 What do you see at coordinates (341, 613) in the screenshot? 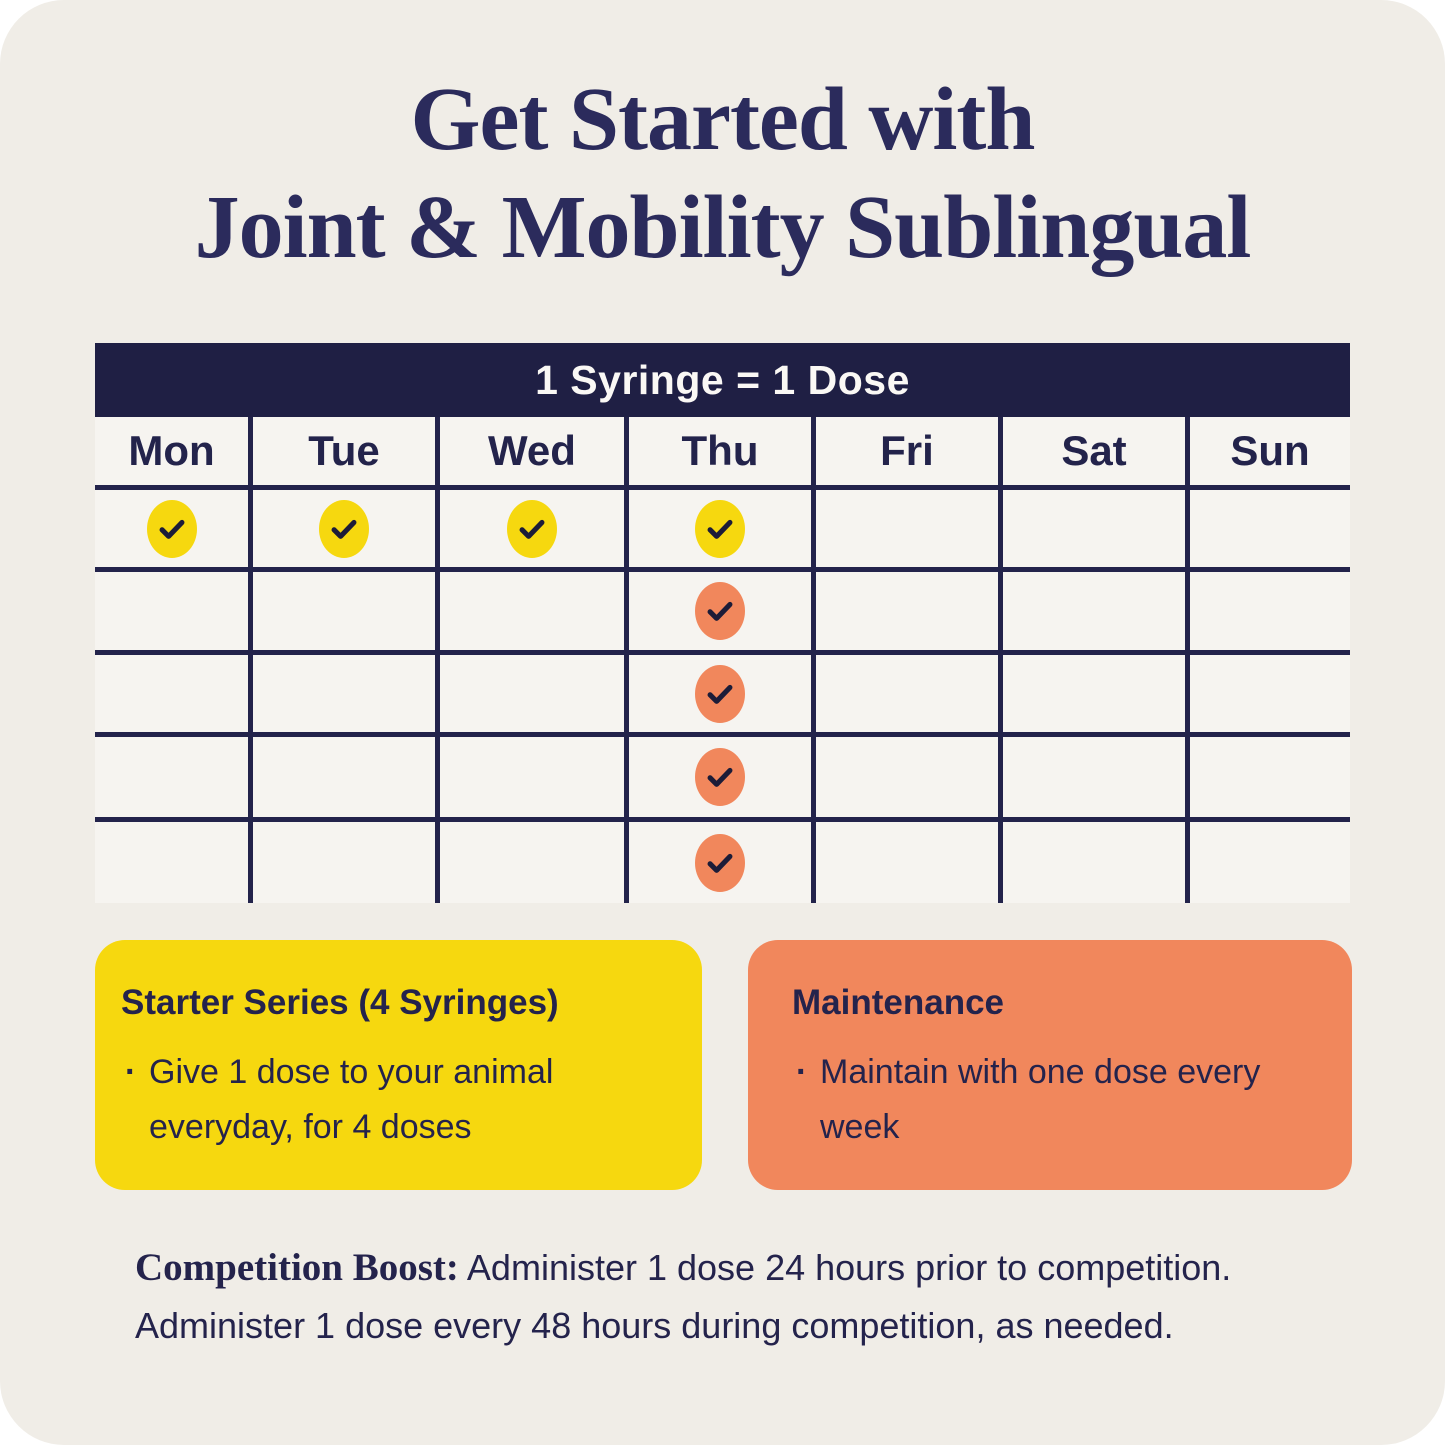
I see `schedule-cell-tue-week2` at bounding box center [341, 613].